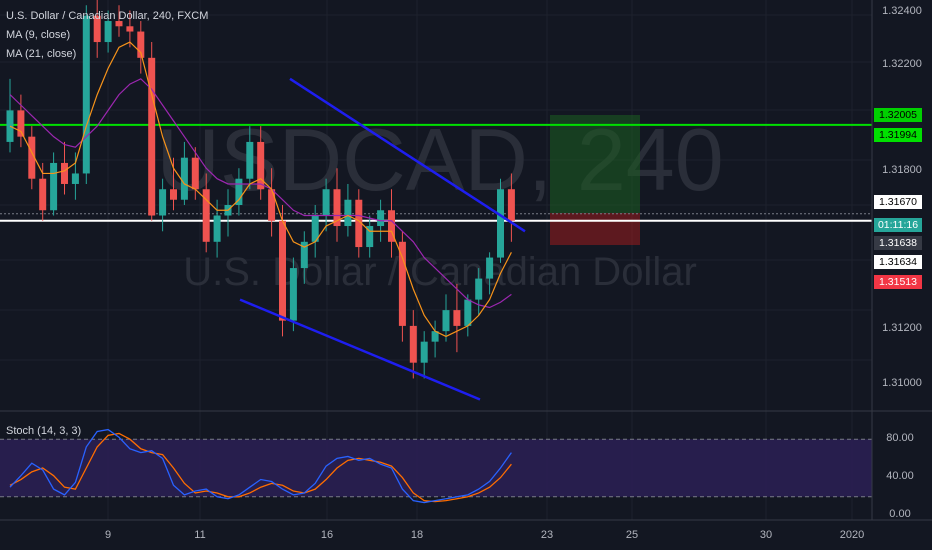  I want to click on price-tick: 1.31000, so click(902, 383).